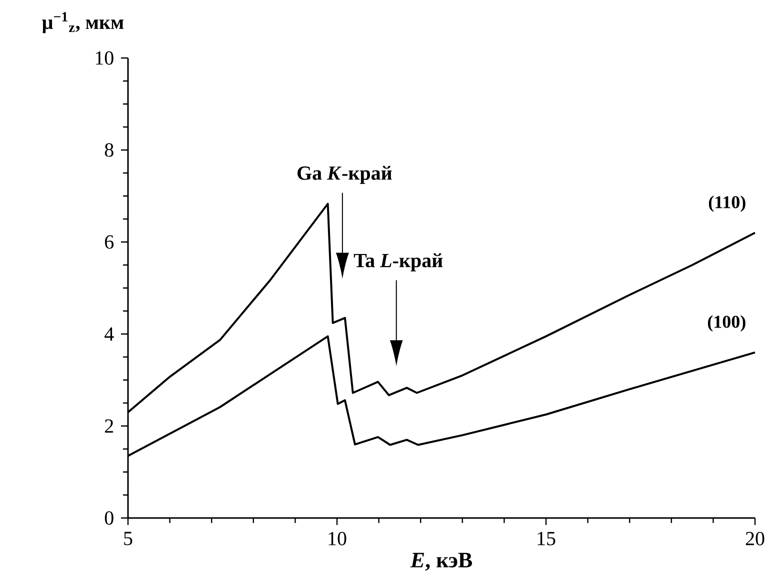  I want to click on series-label: (110), so click(727, 204).